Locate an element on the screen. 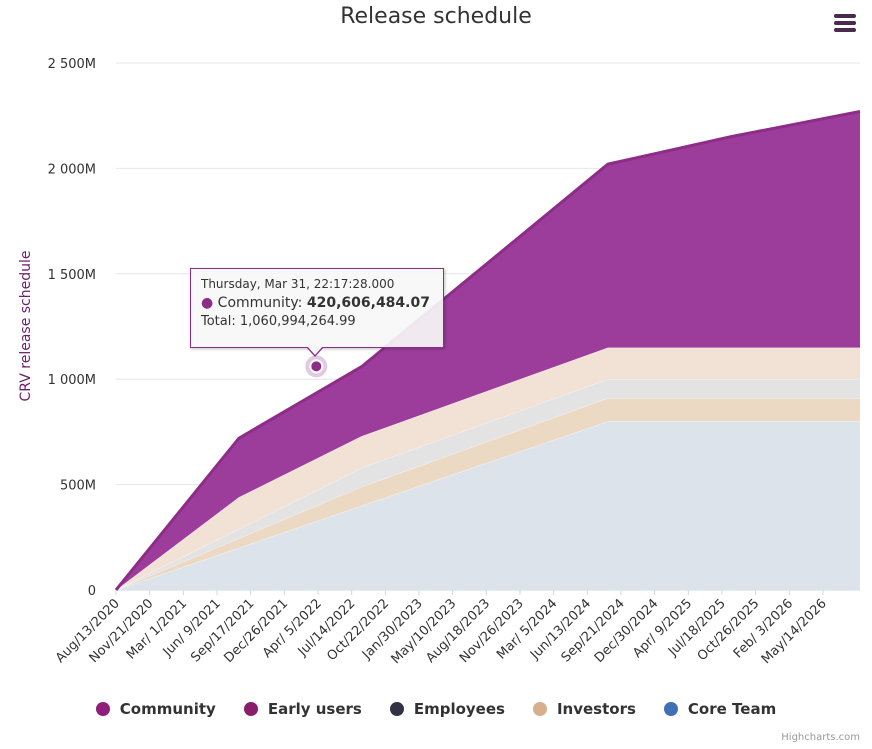 This screenshot has height=749, width=872. hover-marker is located at coordinates (316, 366).